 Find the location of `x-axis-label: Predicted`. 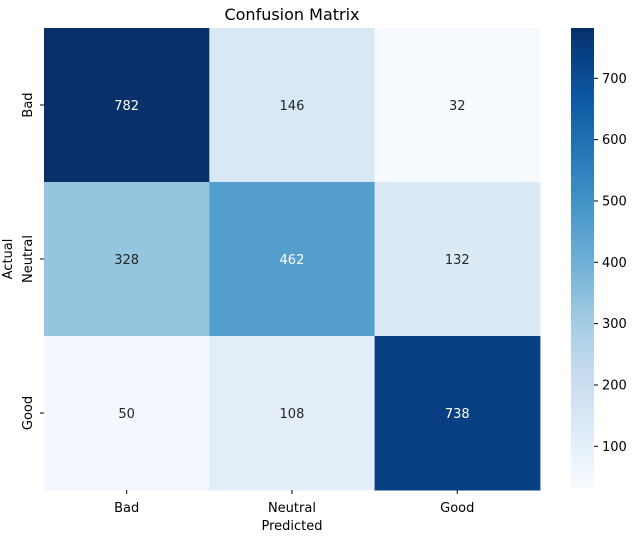

x-axis-label: Predicted is located at coordinates (291, 526).